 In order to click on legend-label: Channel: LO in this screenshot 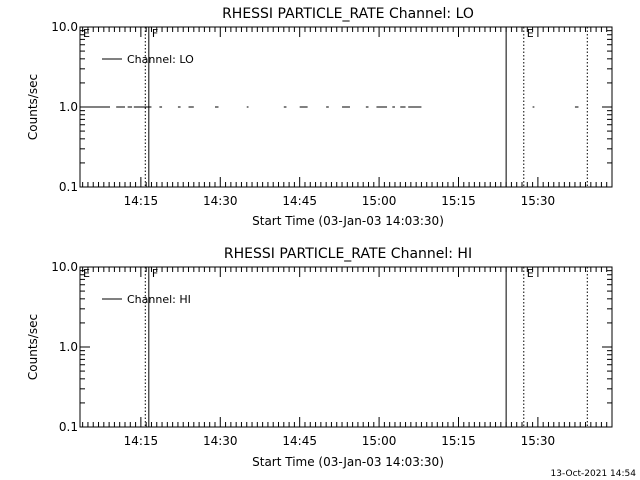, I will do `click(160, 59)`.